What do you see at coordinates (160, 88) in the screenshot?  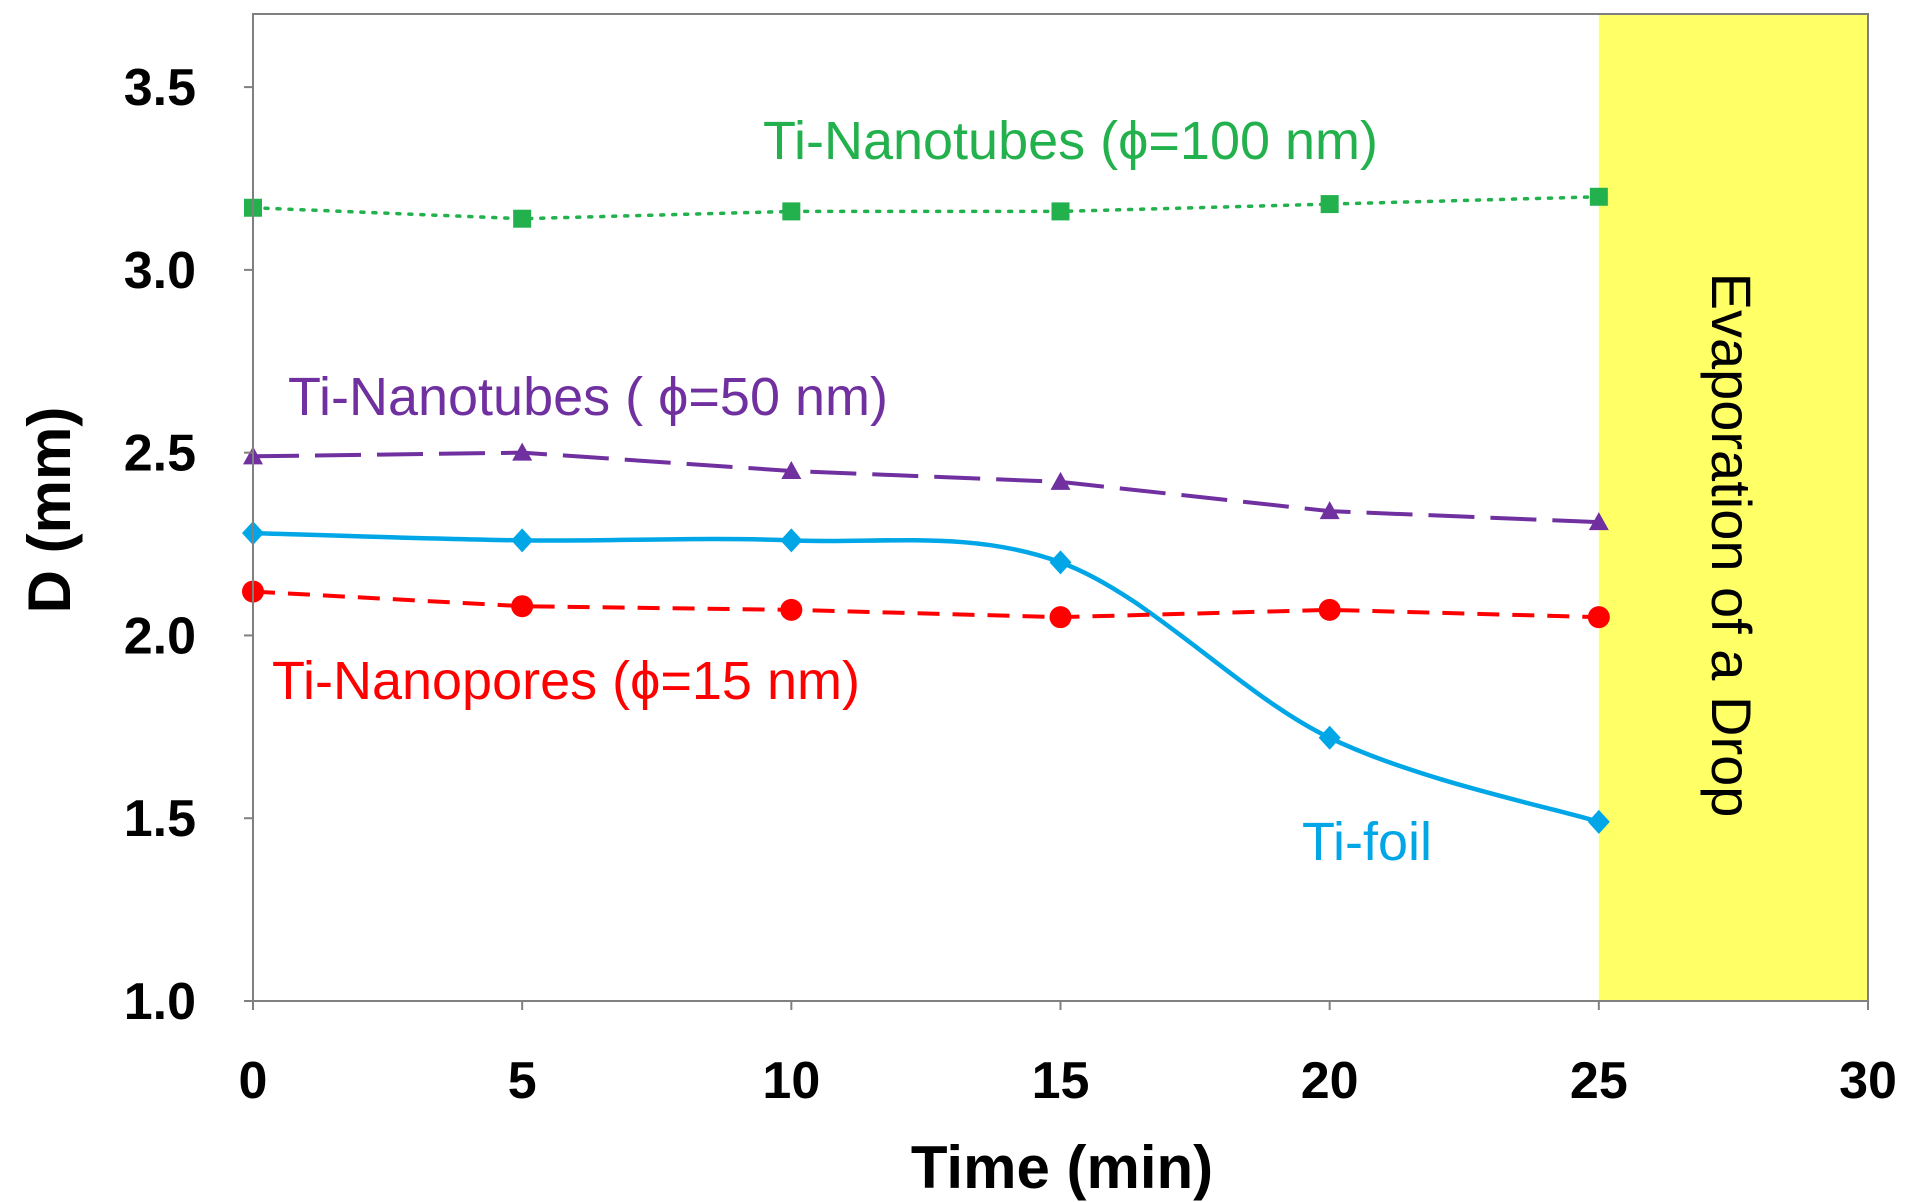 I see `y-tick-label: 3.5` at bounding box center [160, 88].